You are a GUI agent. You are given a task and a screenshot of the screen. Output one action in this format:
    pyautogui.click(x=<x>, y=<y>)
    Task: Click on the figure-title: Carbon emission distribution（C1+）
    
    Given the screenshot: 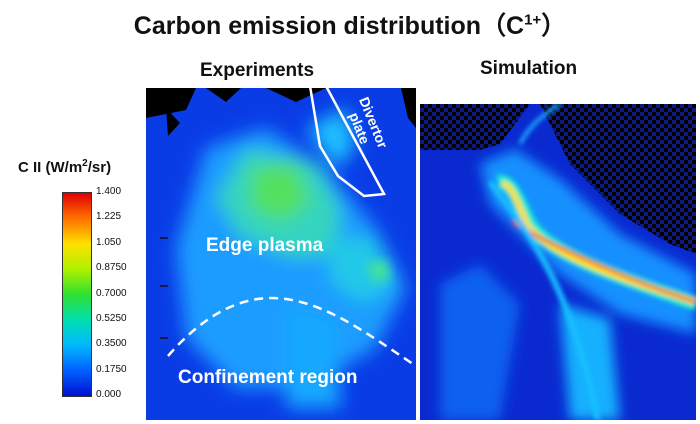 What is the action you would take?
    pyautogui.click(x=350, y=24)
    